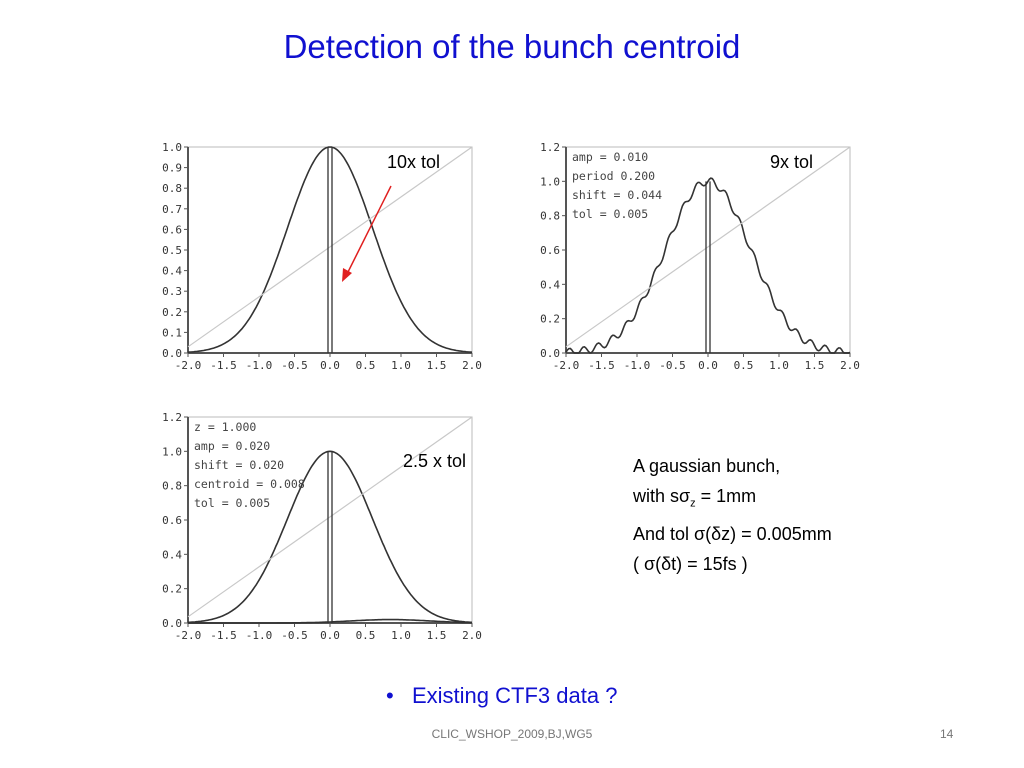  I want to click on y-tick-label: 0.9, so click(172, 168).